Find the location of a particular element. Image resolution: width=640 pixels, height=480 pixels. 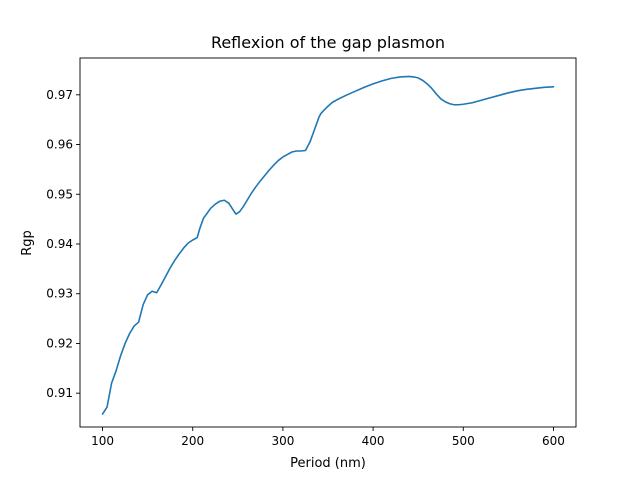

x-tick-label: 200 is located at coordinates (192, 441).